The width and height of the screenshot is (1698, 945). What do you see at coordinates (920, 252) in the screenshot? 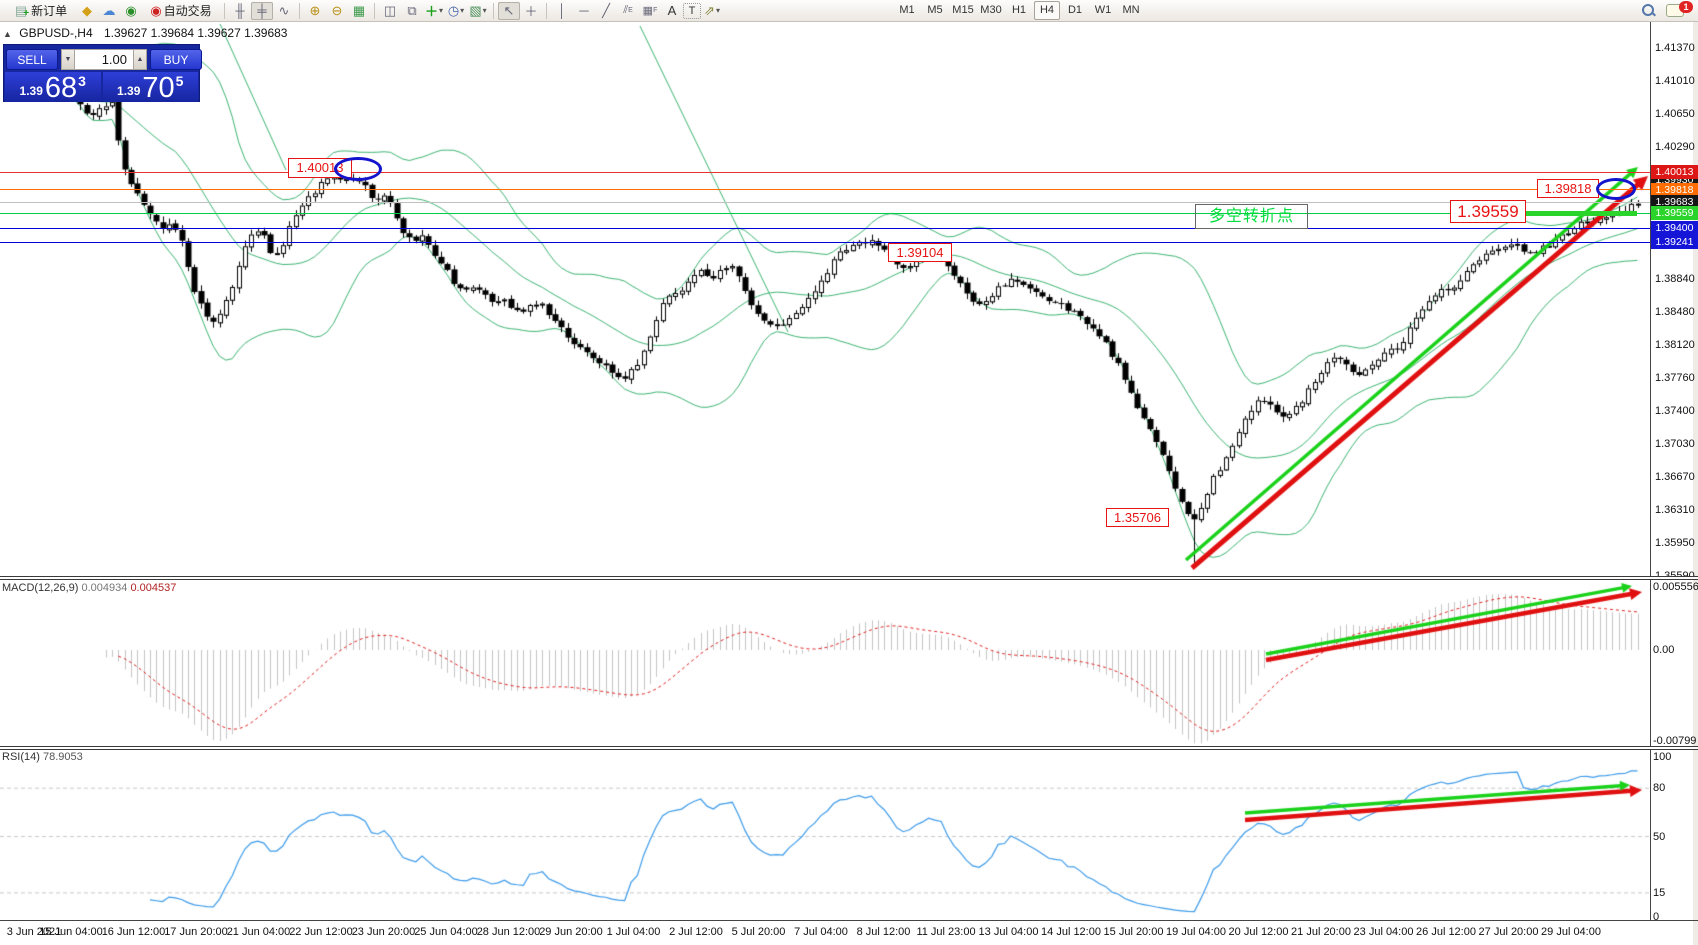
I see `swing-high-label-1-39104: 1.39104` at bounding box center [920, 252].